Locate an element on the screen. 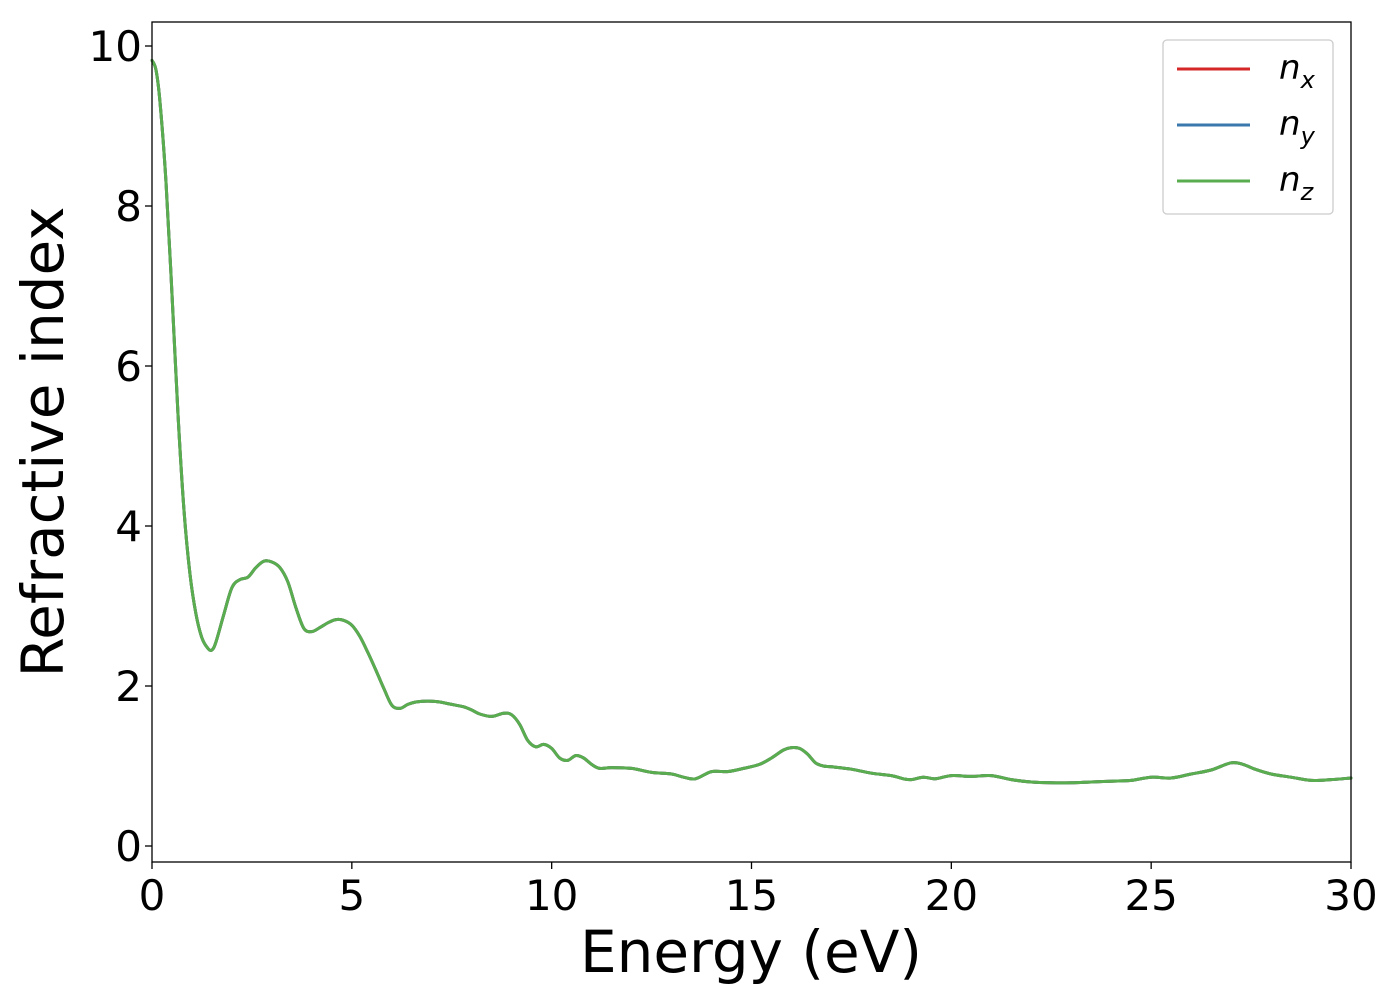 The width and height of the screenshot is (1400, 1000). legend-label-n-z: nz is located at coordinates (1297, 183).